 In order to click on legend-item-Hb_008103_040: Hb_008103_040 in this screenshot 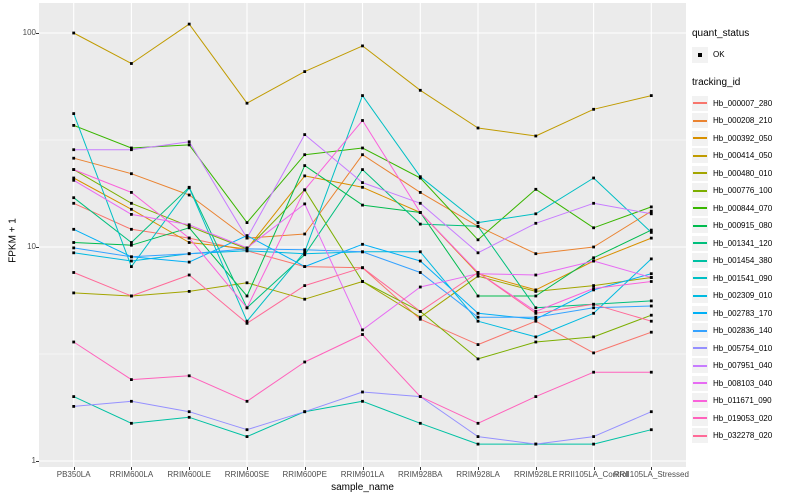, I will do `click(745, 384)`.